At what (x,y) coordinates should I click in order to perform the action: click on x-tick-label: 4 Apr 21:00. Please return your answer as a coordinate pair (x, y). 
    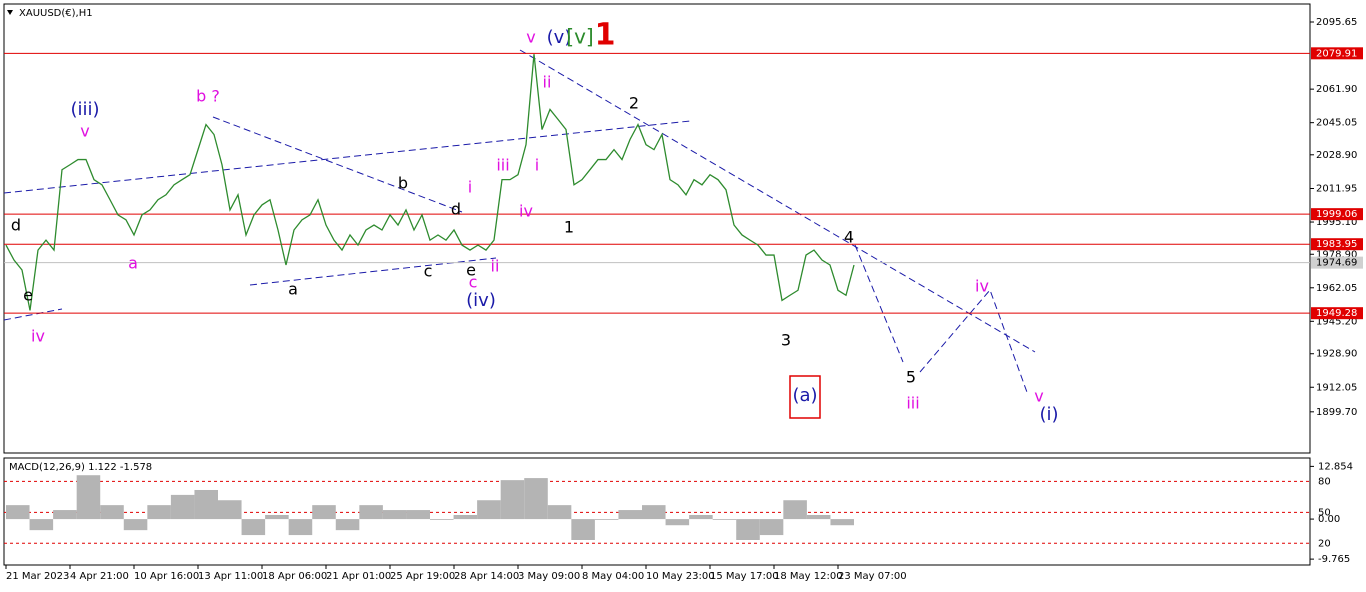
    Looking at the image, I should click on (99, 576).